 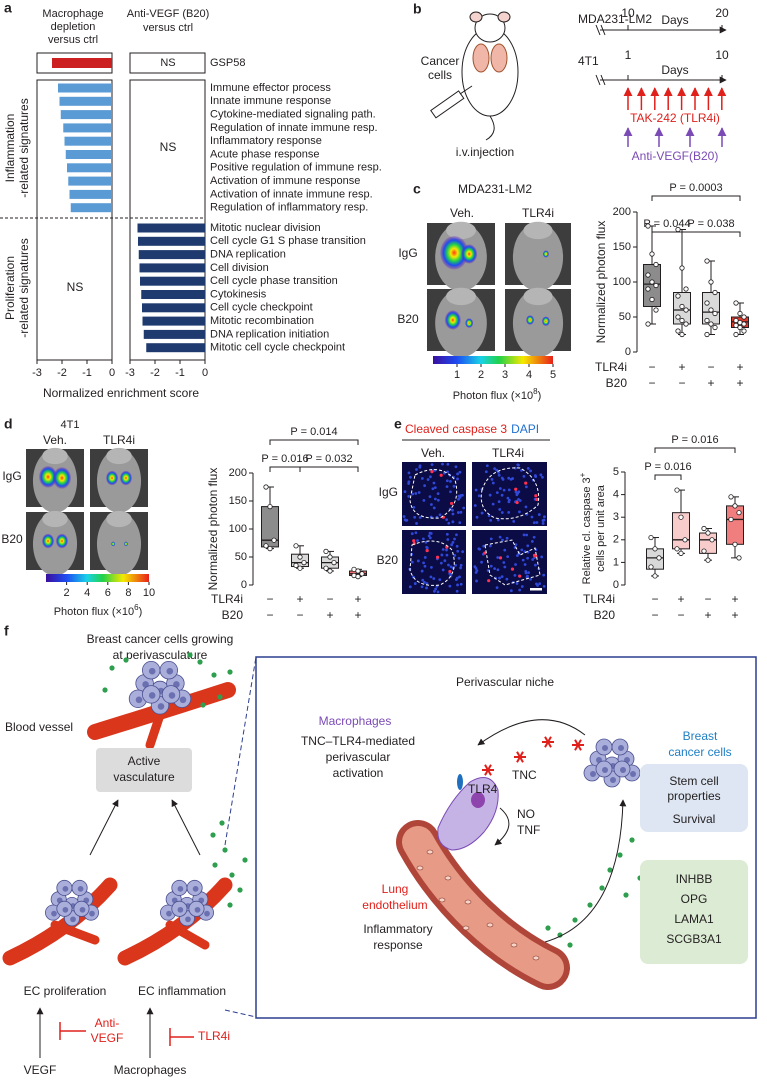 I want to click on gene-set-label: Activation of immune response, so click(x=285, y=181).